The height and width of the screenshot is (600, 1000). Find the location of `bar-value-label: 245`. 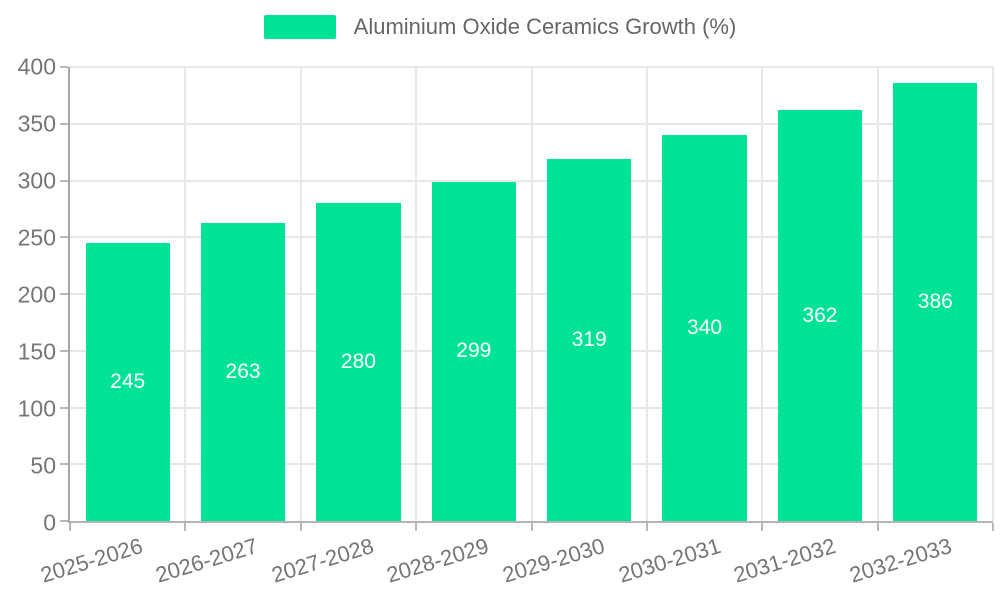

bar-value-label: 245 is located at coordinates (128, 381).